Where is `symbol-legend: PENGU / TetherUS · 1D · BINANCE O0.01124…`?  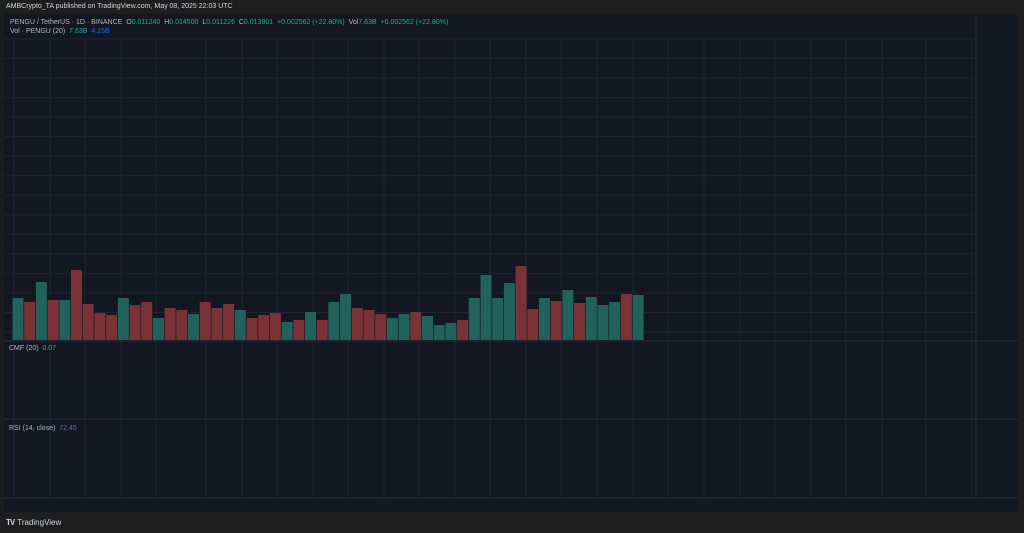
symbol-legend: PENGU / TetherUS · 1D · BINANCE O0.01124… is located at coordinates (229, 22).